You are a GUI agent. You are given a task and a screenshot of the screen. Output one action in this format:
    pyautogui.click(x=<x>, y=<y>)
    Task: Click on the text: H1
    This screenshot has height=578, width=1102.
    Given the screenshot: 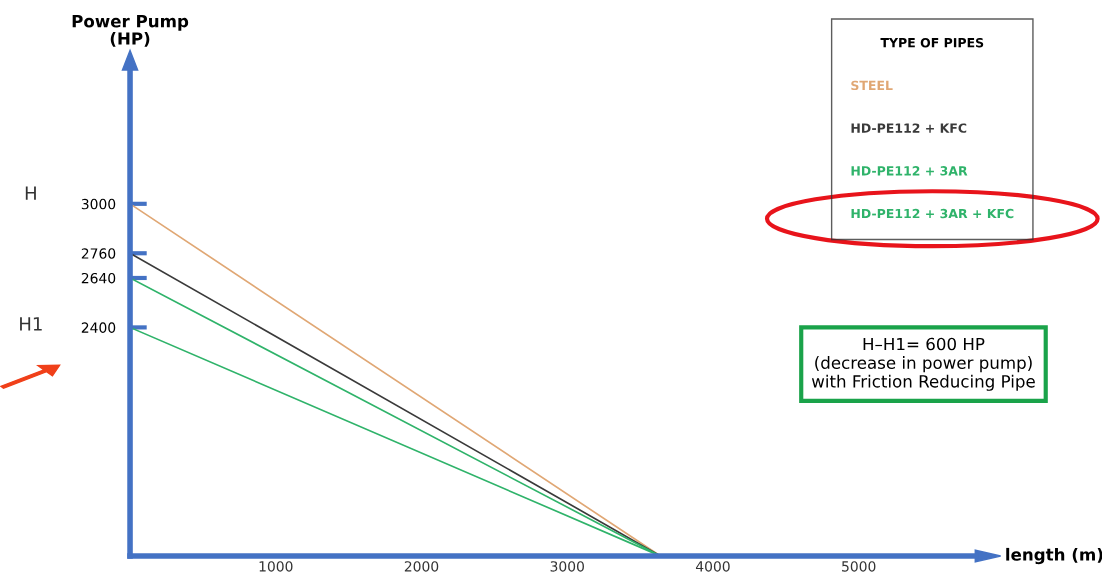 What is the action you would take?
    pyautogui.click(x=31, y=324)
    